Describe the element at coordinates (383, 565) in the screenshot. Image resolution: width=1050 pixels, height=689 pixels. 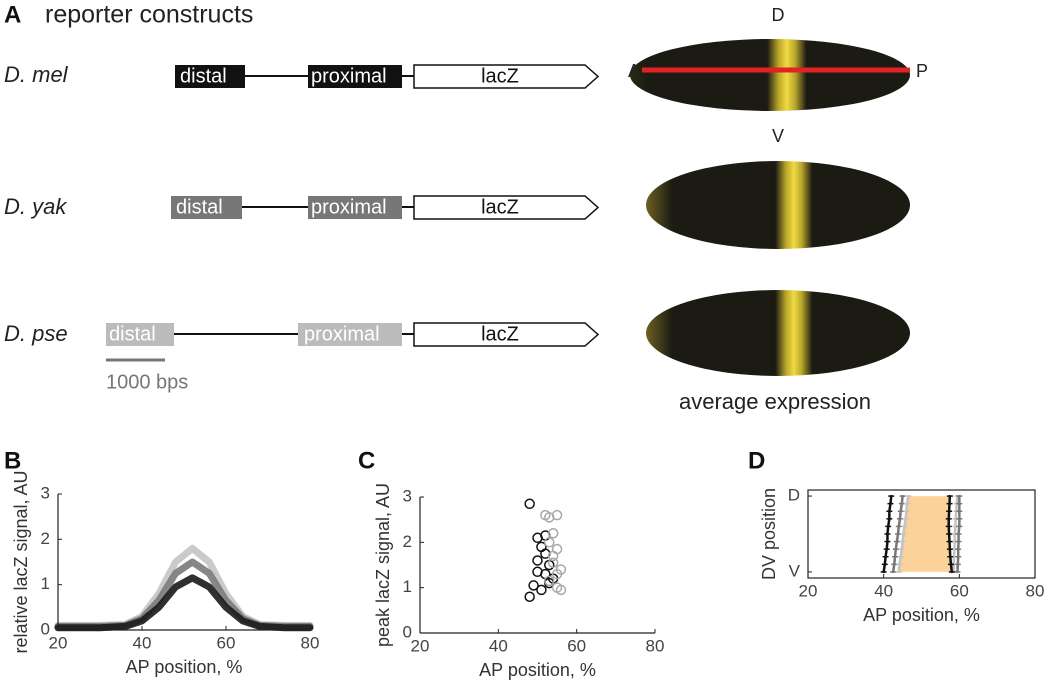
I see `y-axis-label: peak lacZ signal, AU` at that location.